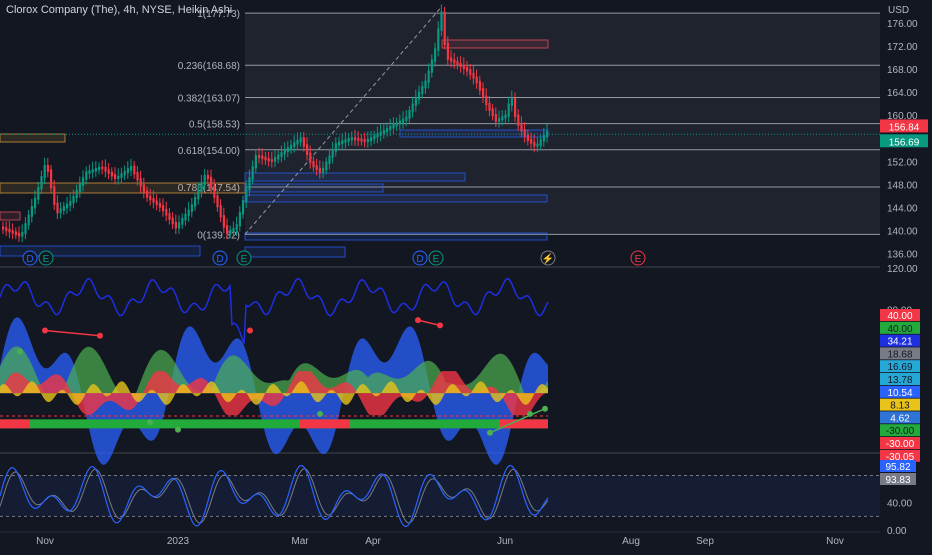 The width and height of the screenshot is (932, 555). What do you see at coordinates (900, 457) in the screenshot?
I see `osc-badge-label: -30.05` at bounding box center [900, 457].